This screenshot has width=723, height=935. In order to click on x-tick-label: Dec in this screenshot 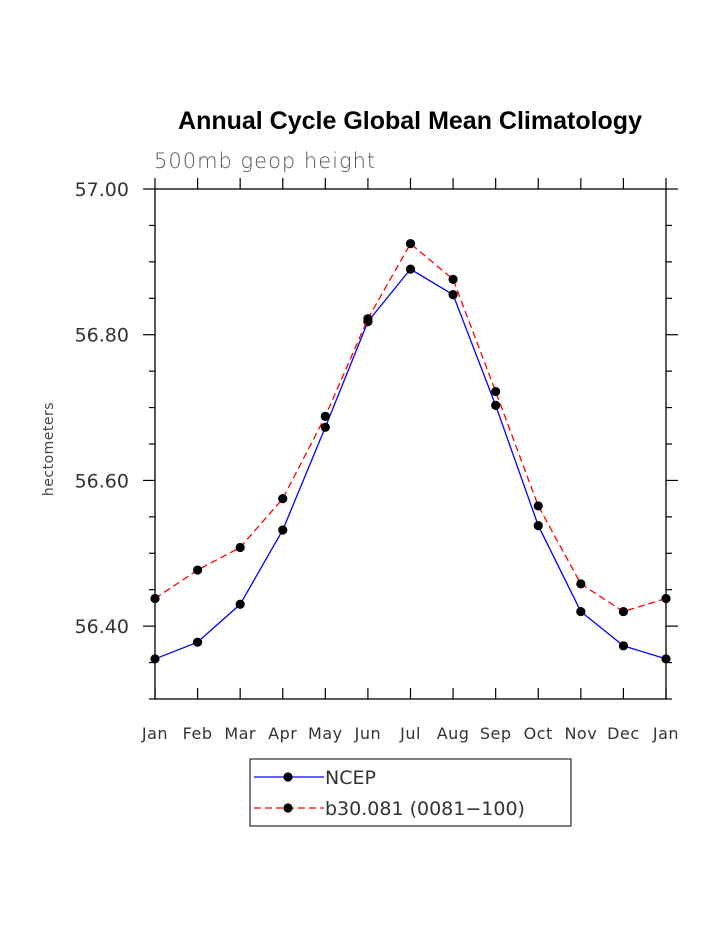, I will do `click(623, 733)`.